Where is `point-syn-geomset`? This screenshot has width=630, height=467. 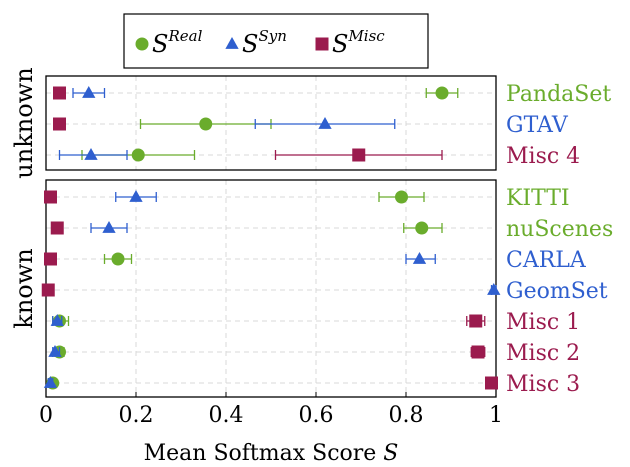
point-syn-geomset is located at coordinates (494, 289).